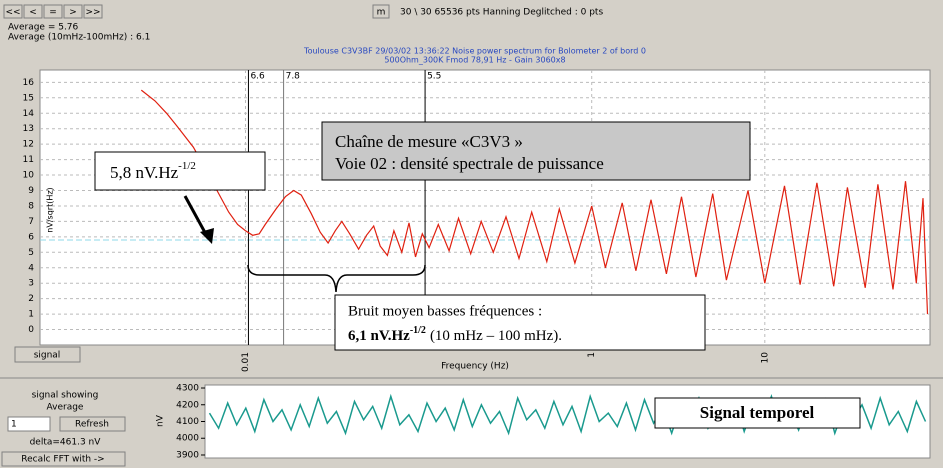 Image resolution: width=943 pixels, height=468 pixels. Describe the element at coordinates (293, 77) in the screenshot. I see `cursor-label: 7.8` at that location.